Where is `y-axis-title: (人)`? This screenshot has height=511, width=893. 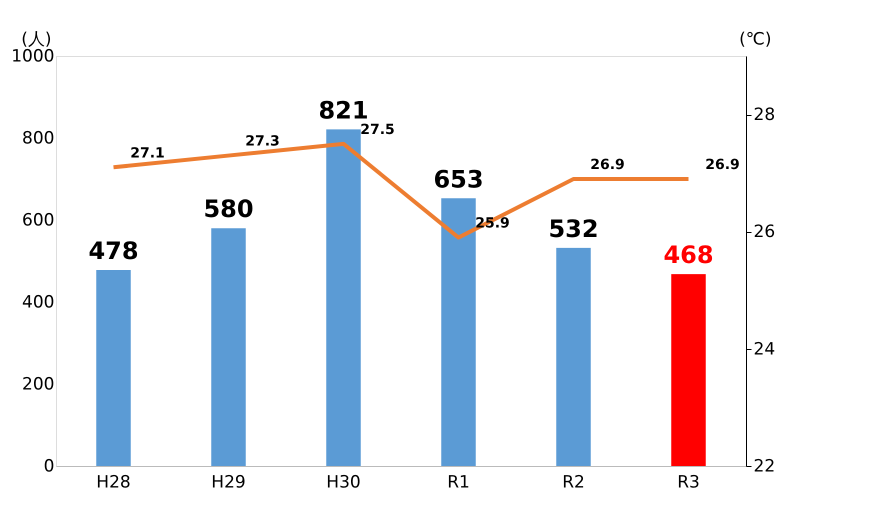 y-axis-title: (人) is located at coordinates (36, 40).